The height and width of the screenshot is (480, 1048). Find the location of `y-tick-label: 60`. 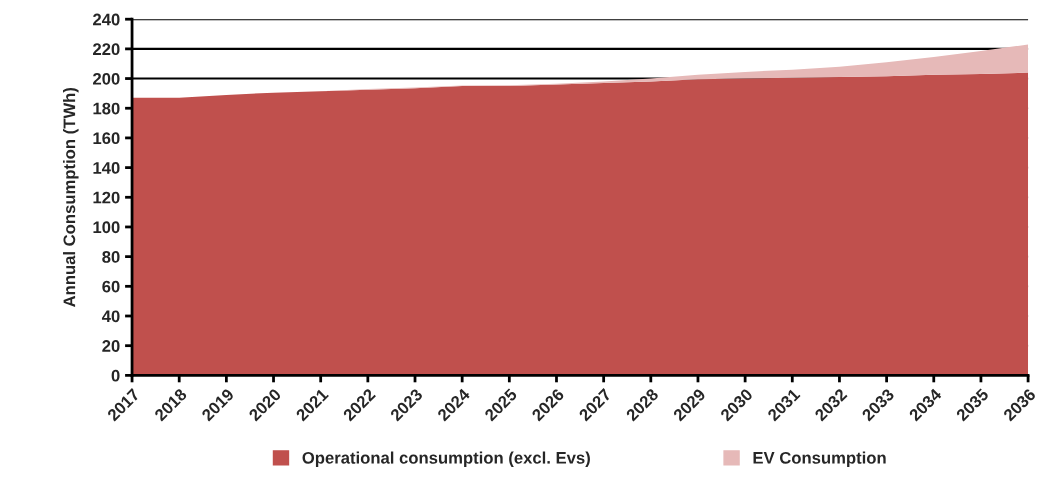

y-tick-label: 60 is located at coordinates (111, 286).